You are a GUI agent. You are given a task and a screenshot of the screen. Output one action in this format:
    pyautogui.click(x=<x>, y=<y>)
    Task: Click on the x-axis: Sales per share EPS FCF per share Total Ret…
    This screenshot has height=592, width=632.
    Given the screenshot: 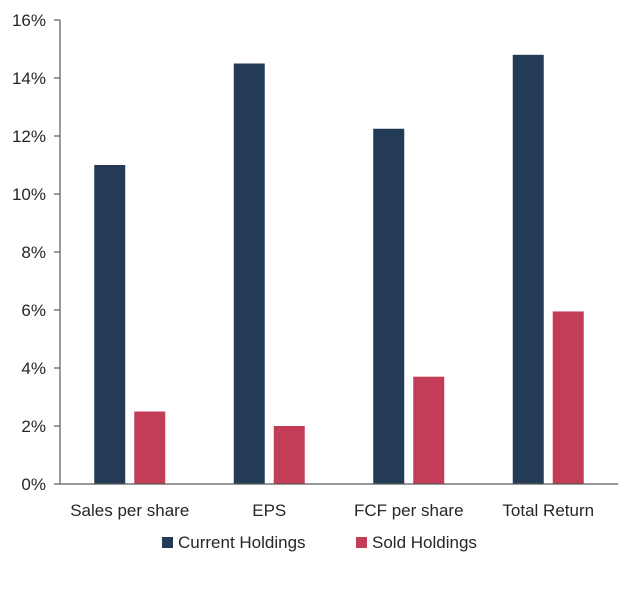 What is the action you would take?
    pyautogui.click(x=339, y=501)
    